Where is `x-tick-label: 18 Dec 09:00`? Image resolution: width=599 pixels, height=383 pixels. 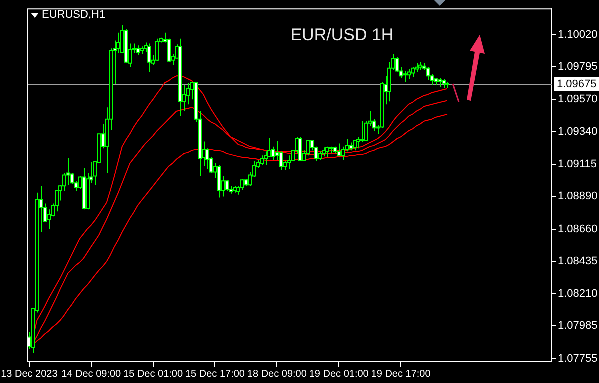 x-tick-label: 18 Dec 09:00 is located at coordinates (277, 374).